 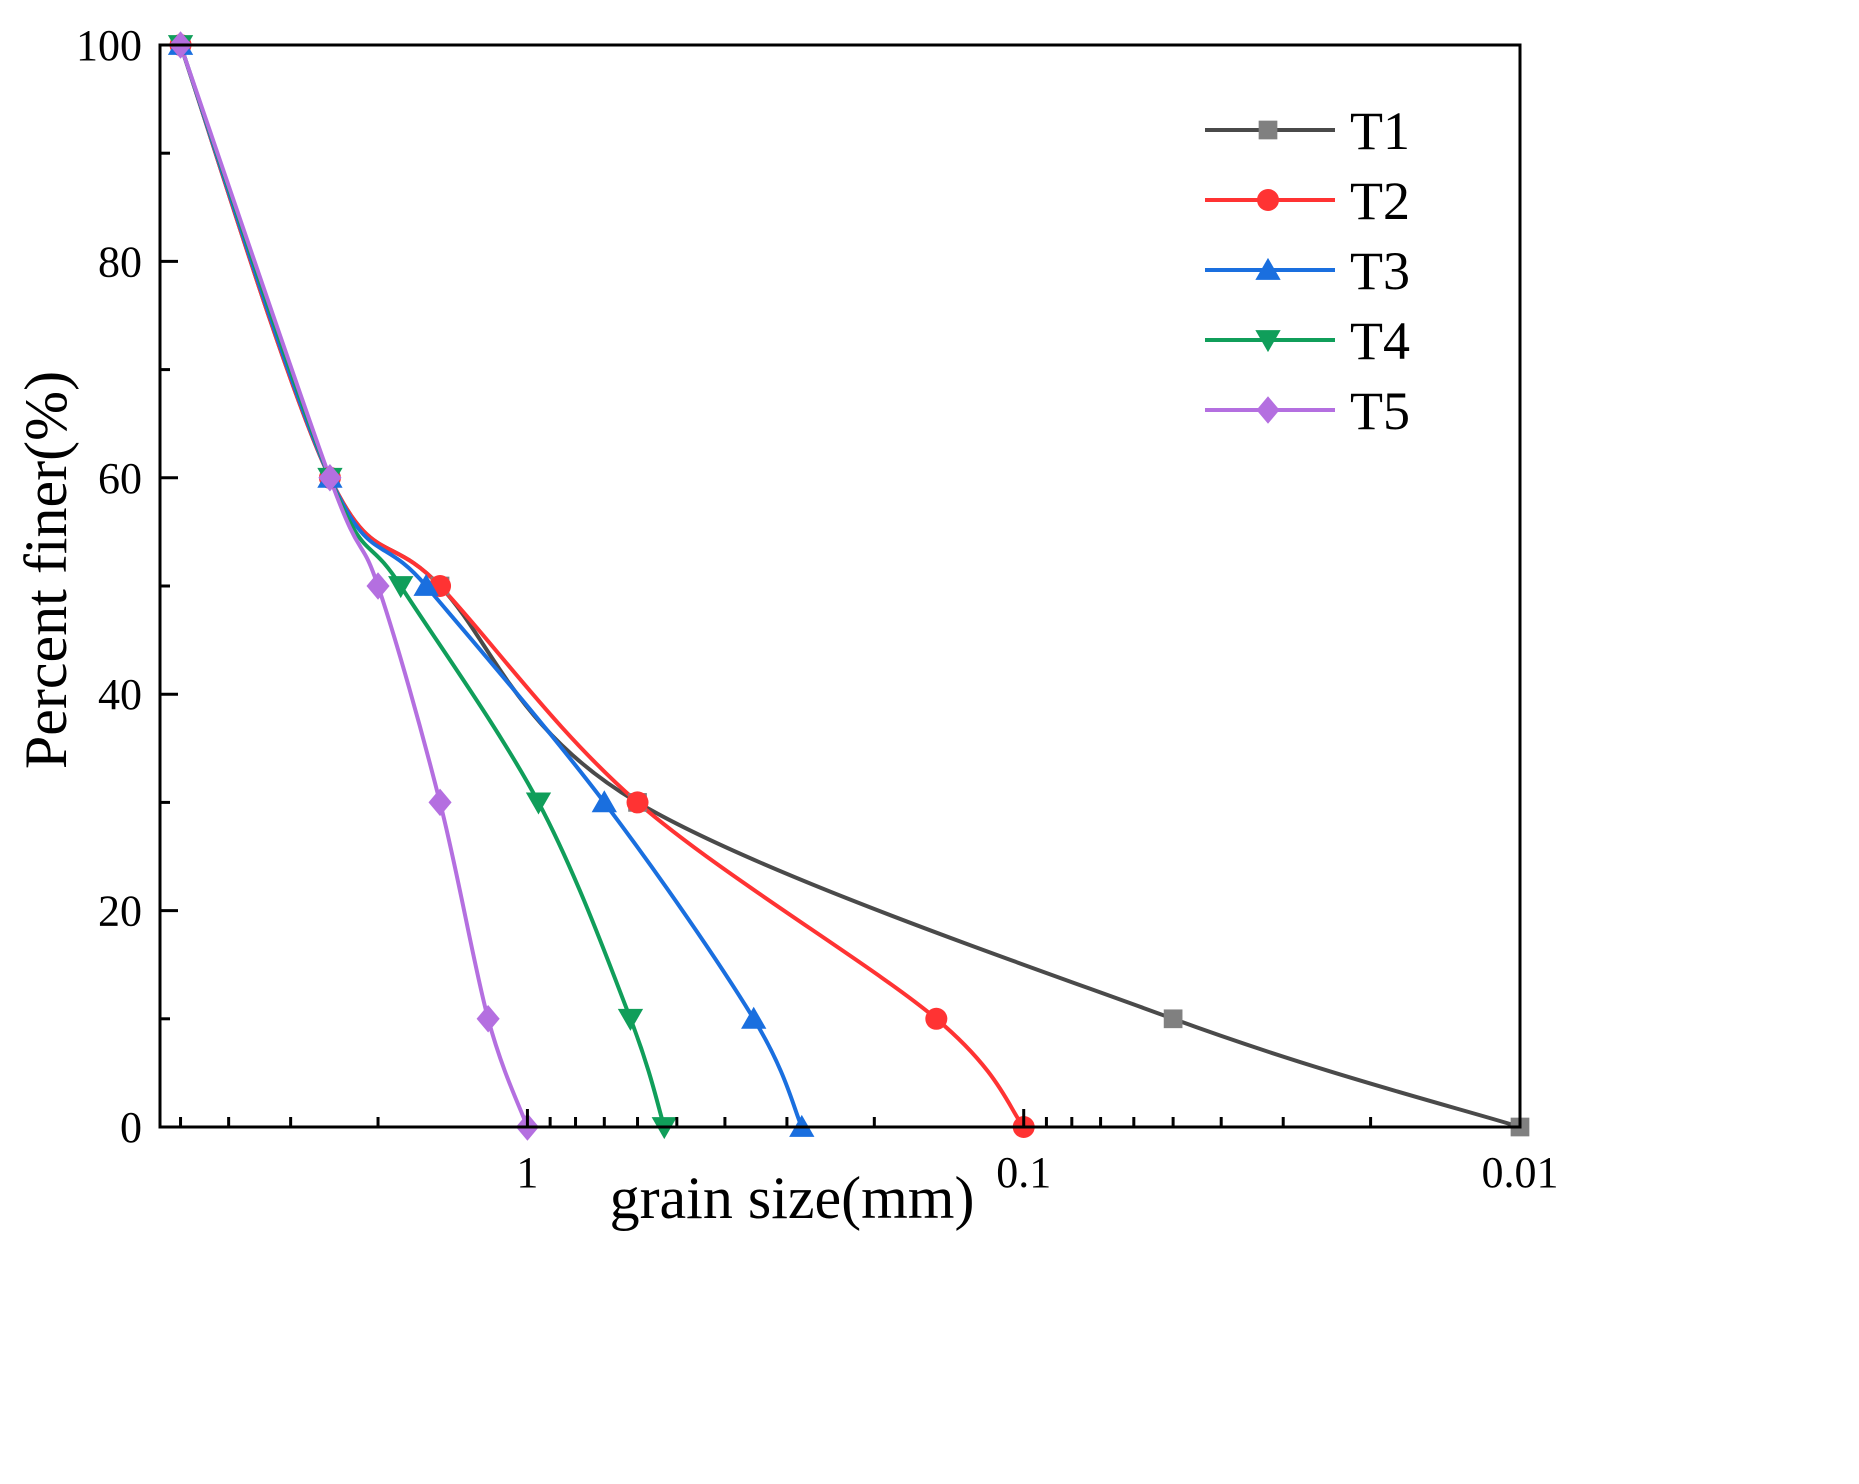 I want to click on y-tick-label: 60, so click(x=120, y=478).